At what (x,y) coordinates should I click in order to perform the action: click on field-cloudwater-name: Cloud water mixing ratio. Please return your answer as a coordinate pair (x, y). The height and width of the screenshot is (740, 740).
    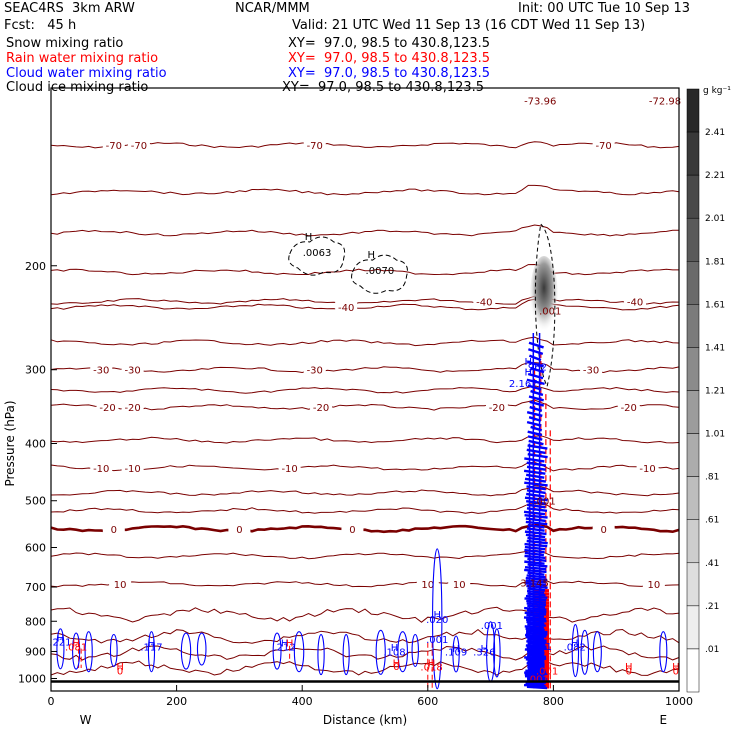
    Looking at the image, I should click on (86, 73).